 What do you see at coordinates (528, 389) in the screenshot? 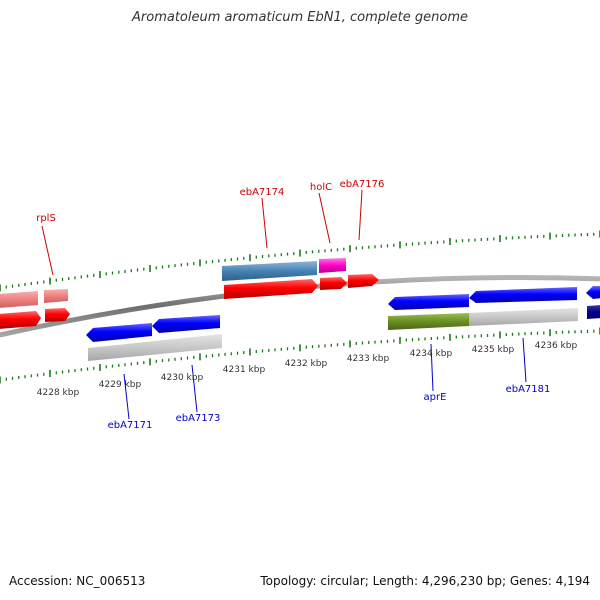
I see `gene-label-ebA7181: ebA7181` at bounding box center [528, 389].